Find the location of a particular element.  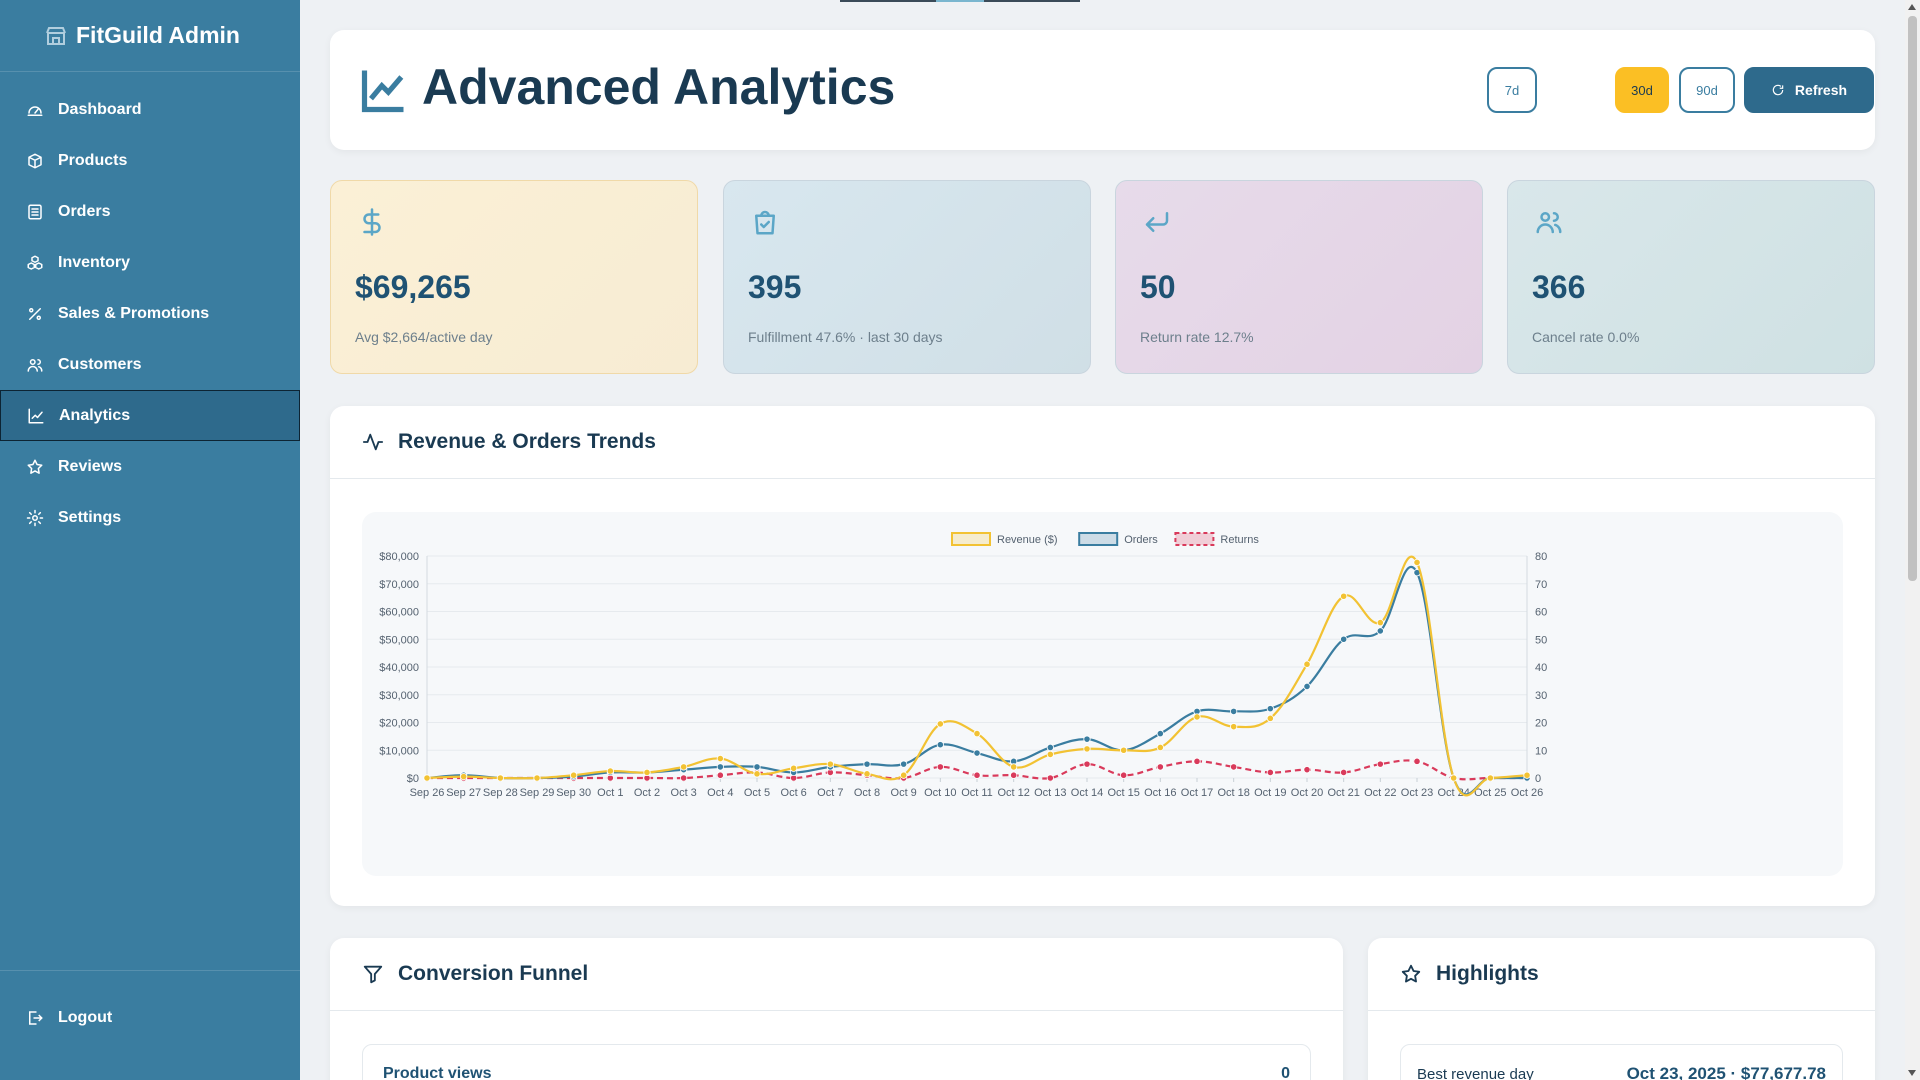

x-tick-label: Oct 2 is located at coordinates (647, 793).